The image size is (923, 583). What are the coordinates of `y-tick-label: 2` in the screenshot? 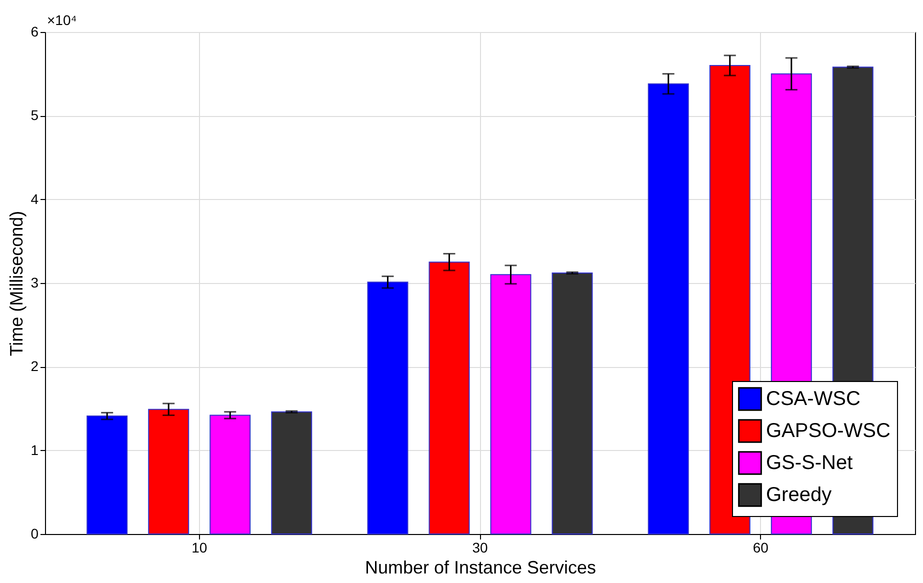 It's located at (34, 366).